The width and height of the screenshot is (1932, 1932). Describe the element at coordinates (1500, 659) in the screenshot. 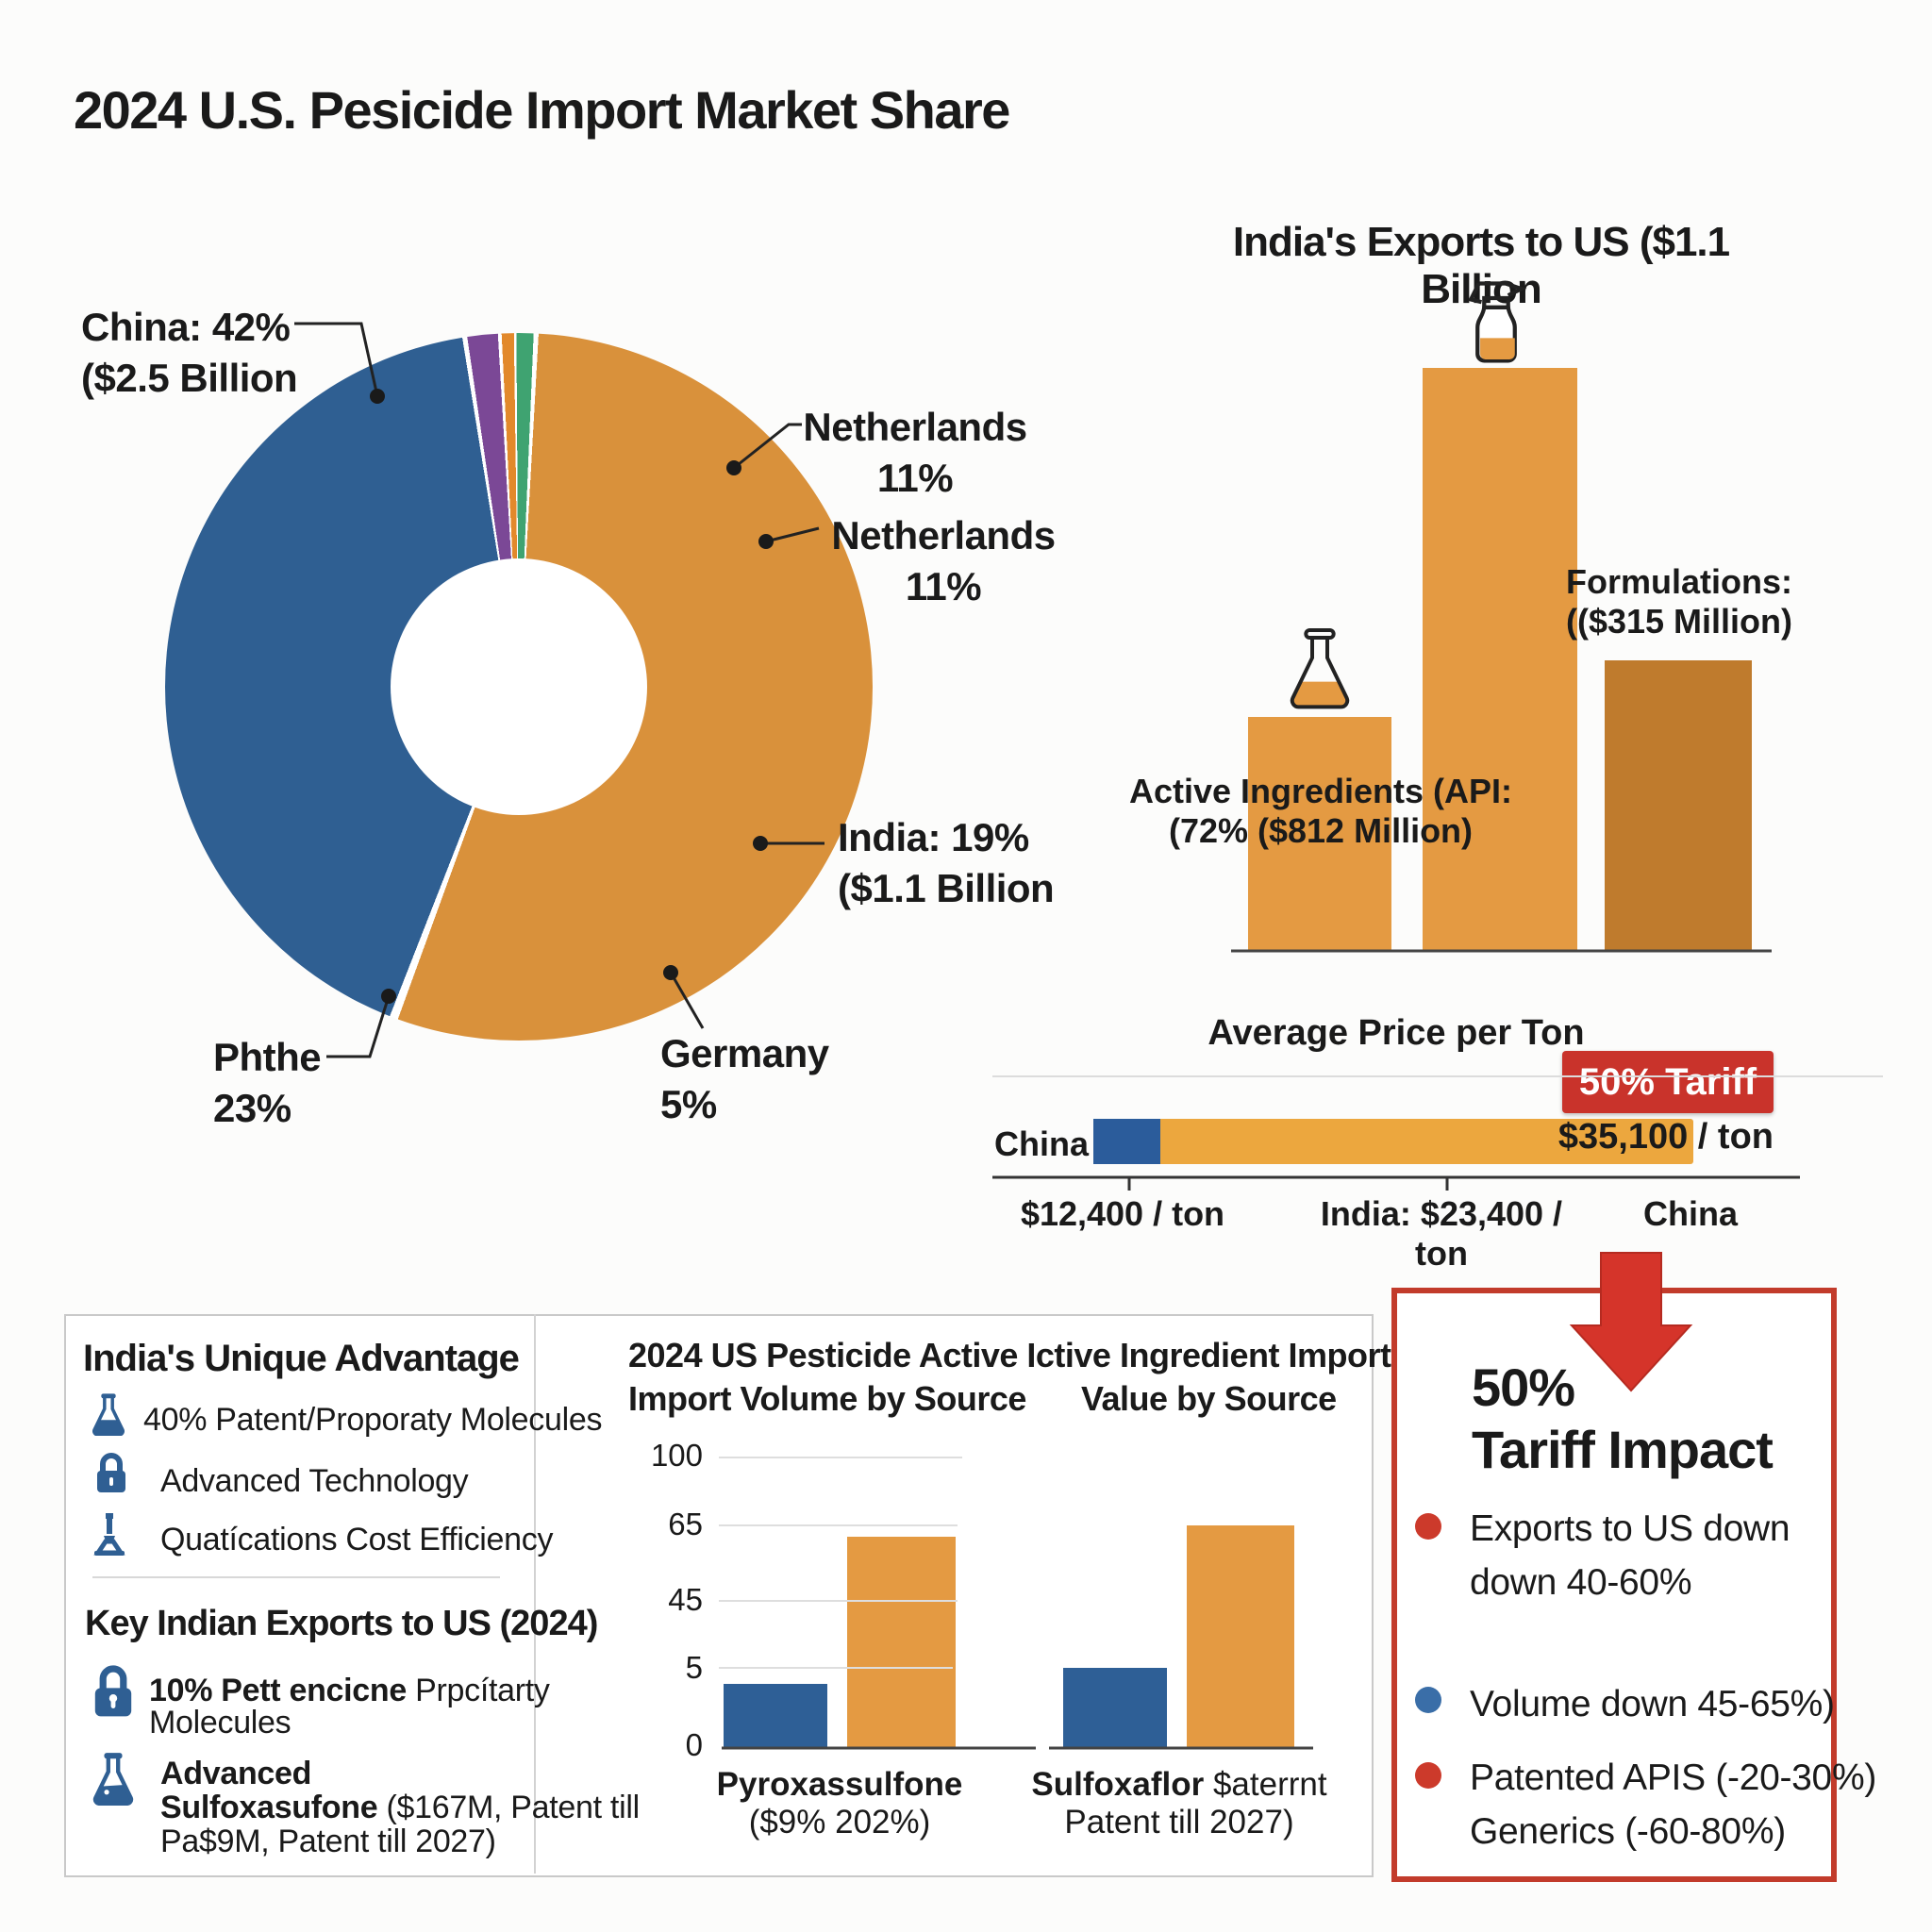

I see `exports-bar-center` at that location.